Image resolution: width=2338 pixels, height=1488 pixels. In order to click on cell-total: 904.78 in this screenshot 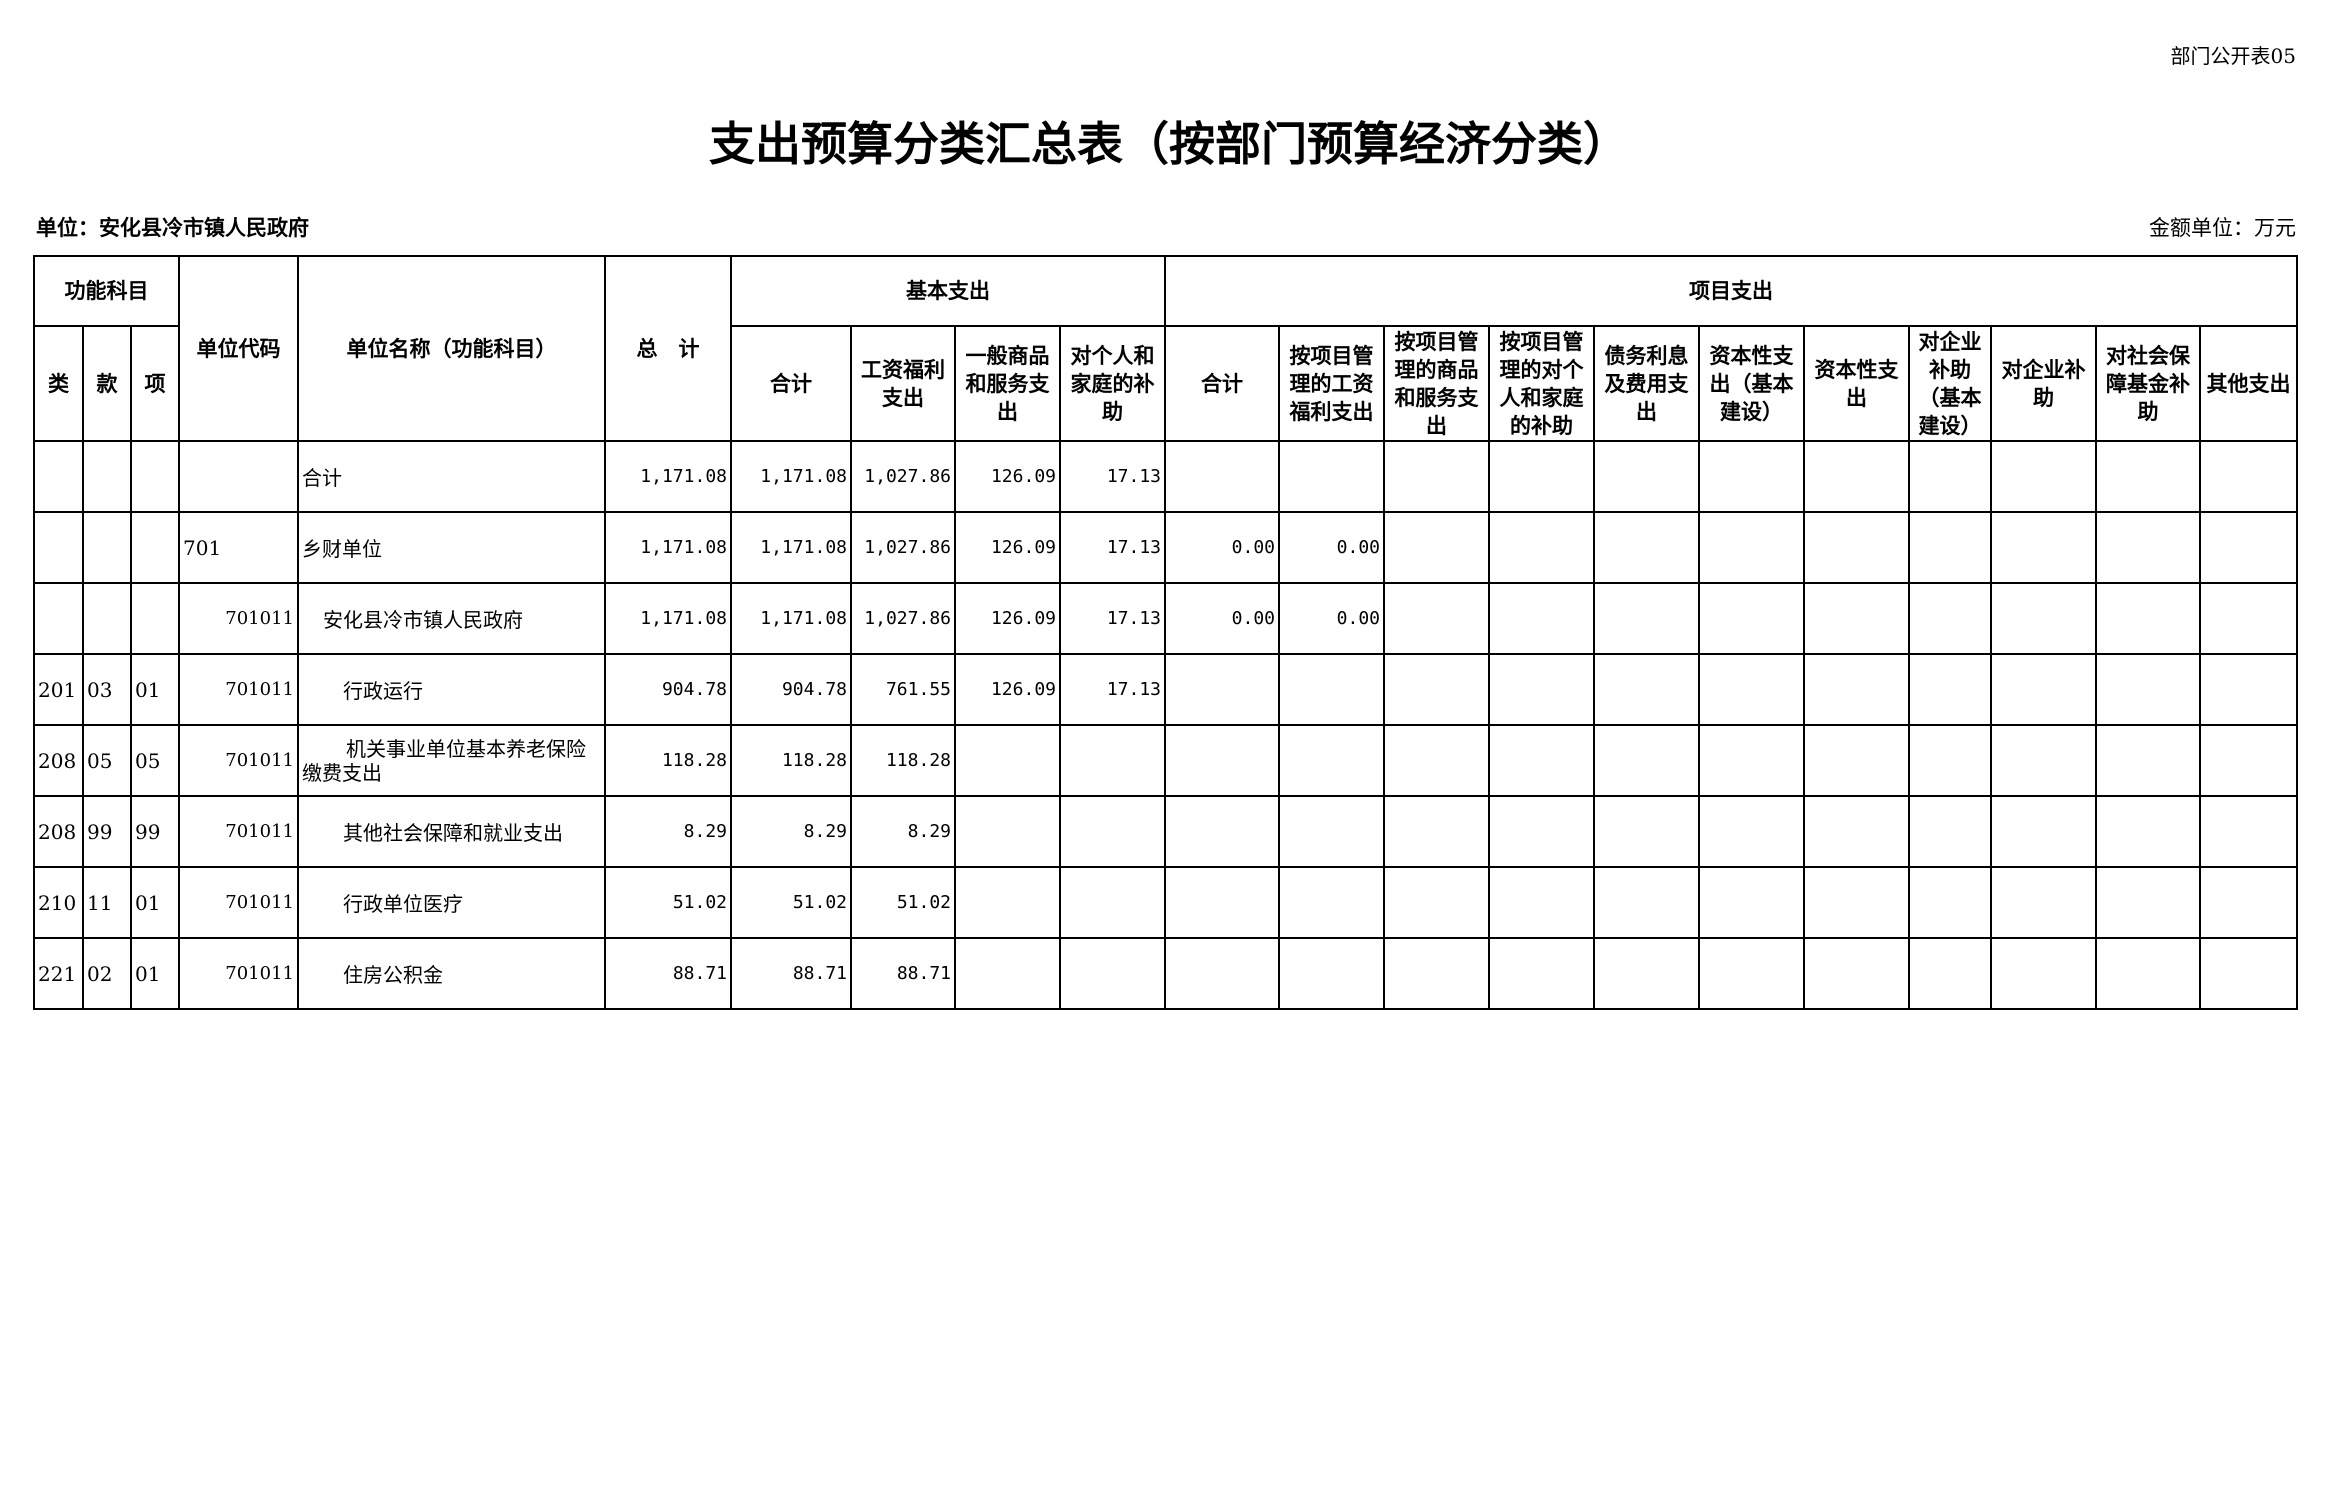, I will do `click(668, 689)`.